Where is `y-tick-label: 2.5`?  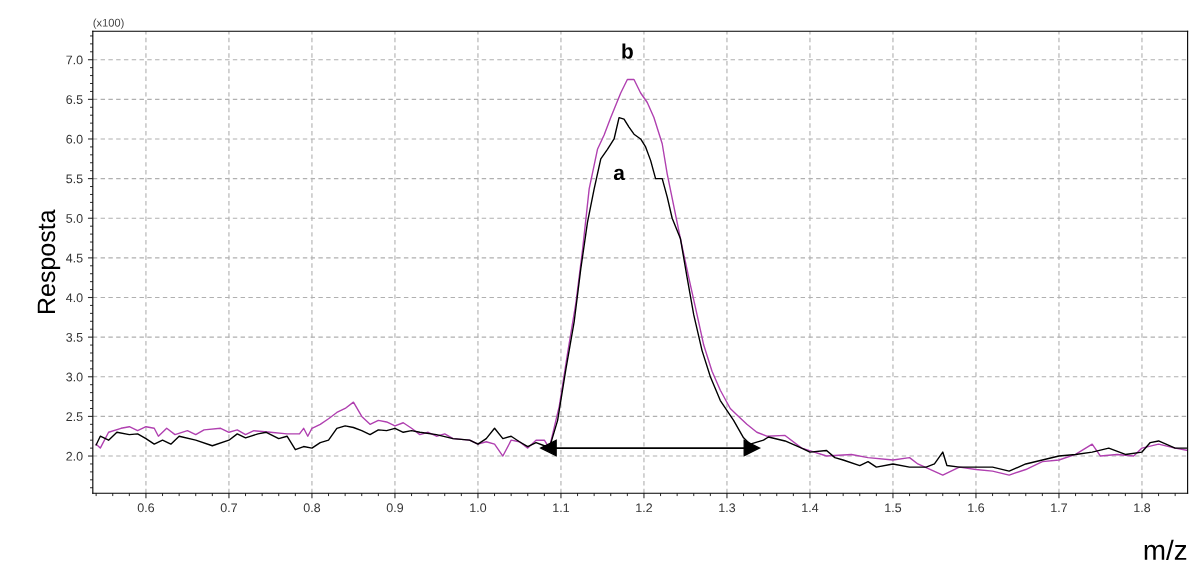 y-tick-label: 2.5 is located at coordinates (74, 417).